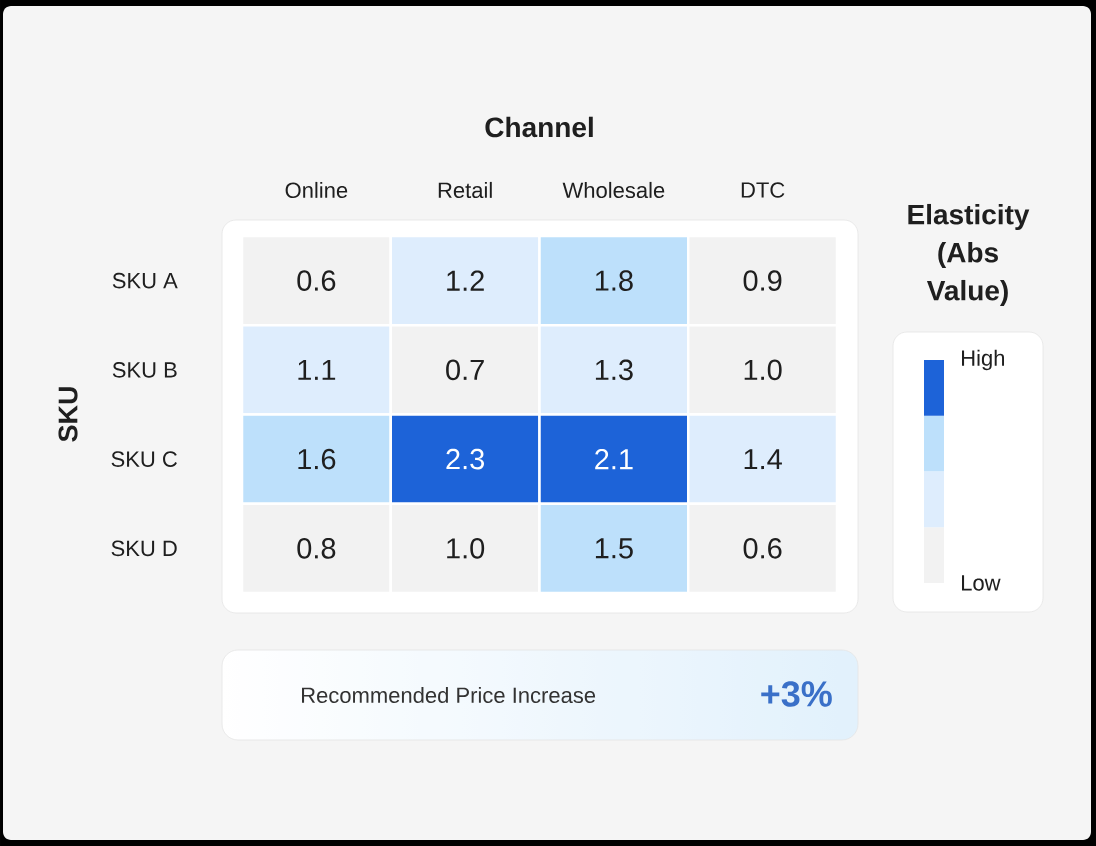  What do you see at coordinates (763, 459) in the screenshot?
I see `data-label: 1.4` at bounding box center [763, 459].